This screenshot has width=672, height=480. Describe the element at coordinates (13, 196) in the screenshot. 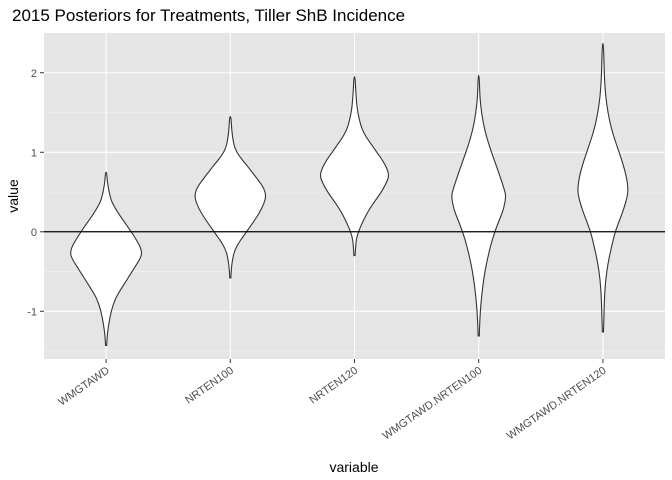

I see `y-axis-title: value` at that location.